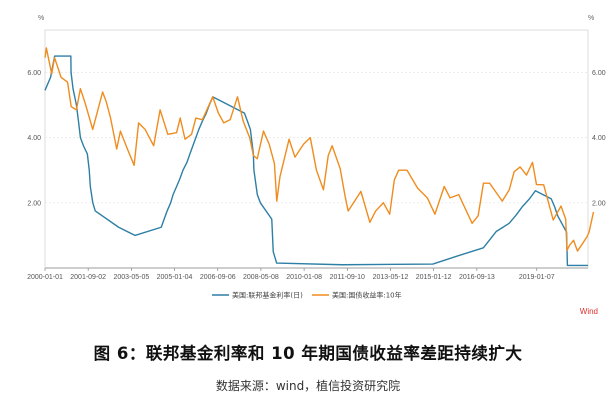 The image size is (616, 403). What do you see at coordinates (41, 18) in the screenshot?
I see `y-unit-left: %` at bounding box center [41, 18].